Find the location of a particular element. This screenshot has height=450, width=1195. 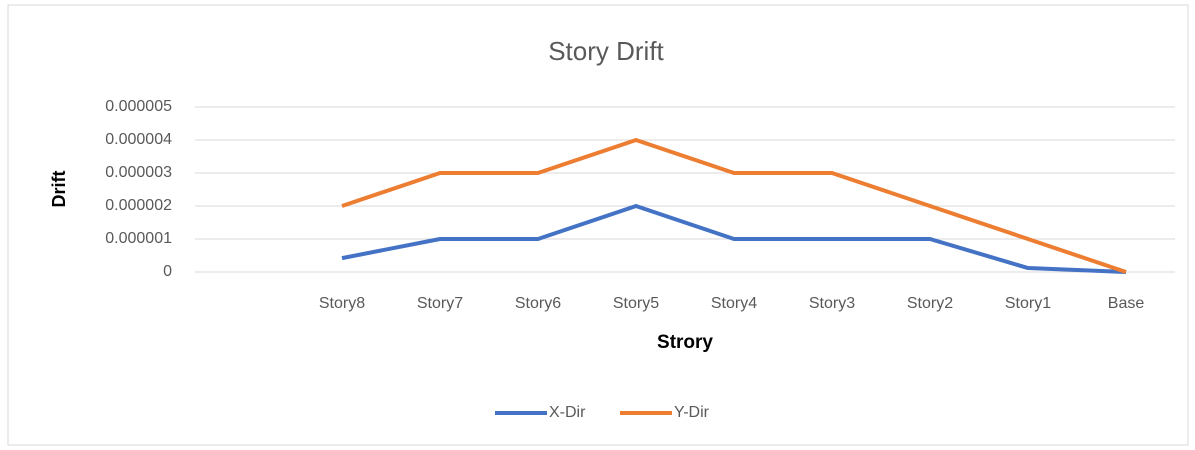

x-tick-label: Story7 is located at coordinates (440, 303).